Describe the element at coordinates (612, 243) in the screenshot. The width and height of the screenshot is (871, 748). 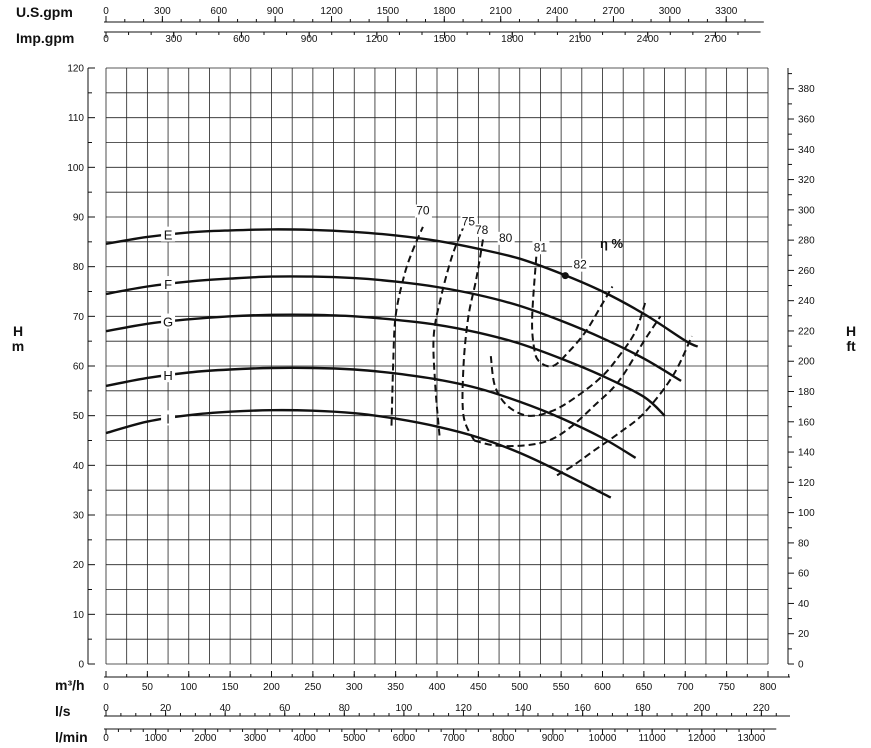
I see `efficiency-label: η %` at that location.